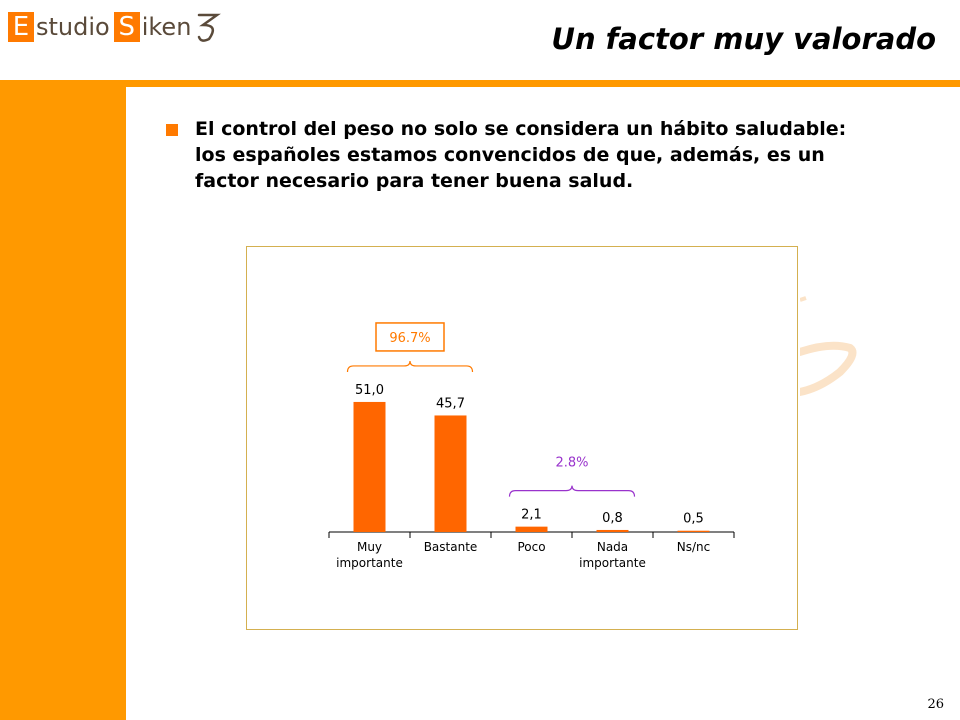 The height and width of the screenshot is (720, 960). I want to click on logo-e-letter: E, so click(21, 27).